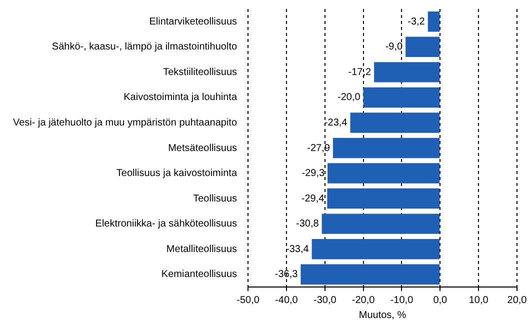 The image size is (531, 325). Describe the element at coordinates (313, 174) in the screenshot. I see `data-label: -29,3` at that location.